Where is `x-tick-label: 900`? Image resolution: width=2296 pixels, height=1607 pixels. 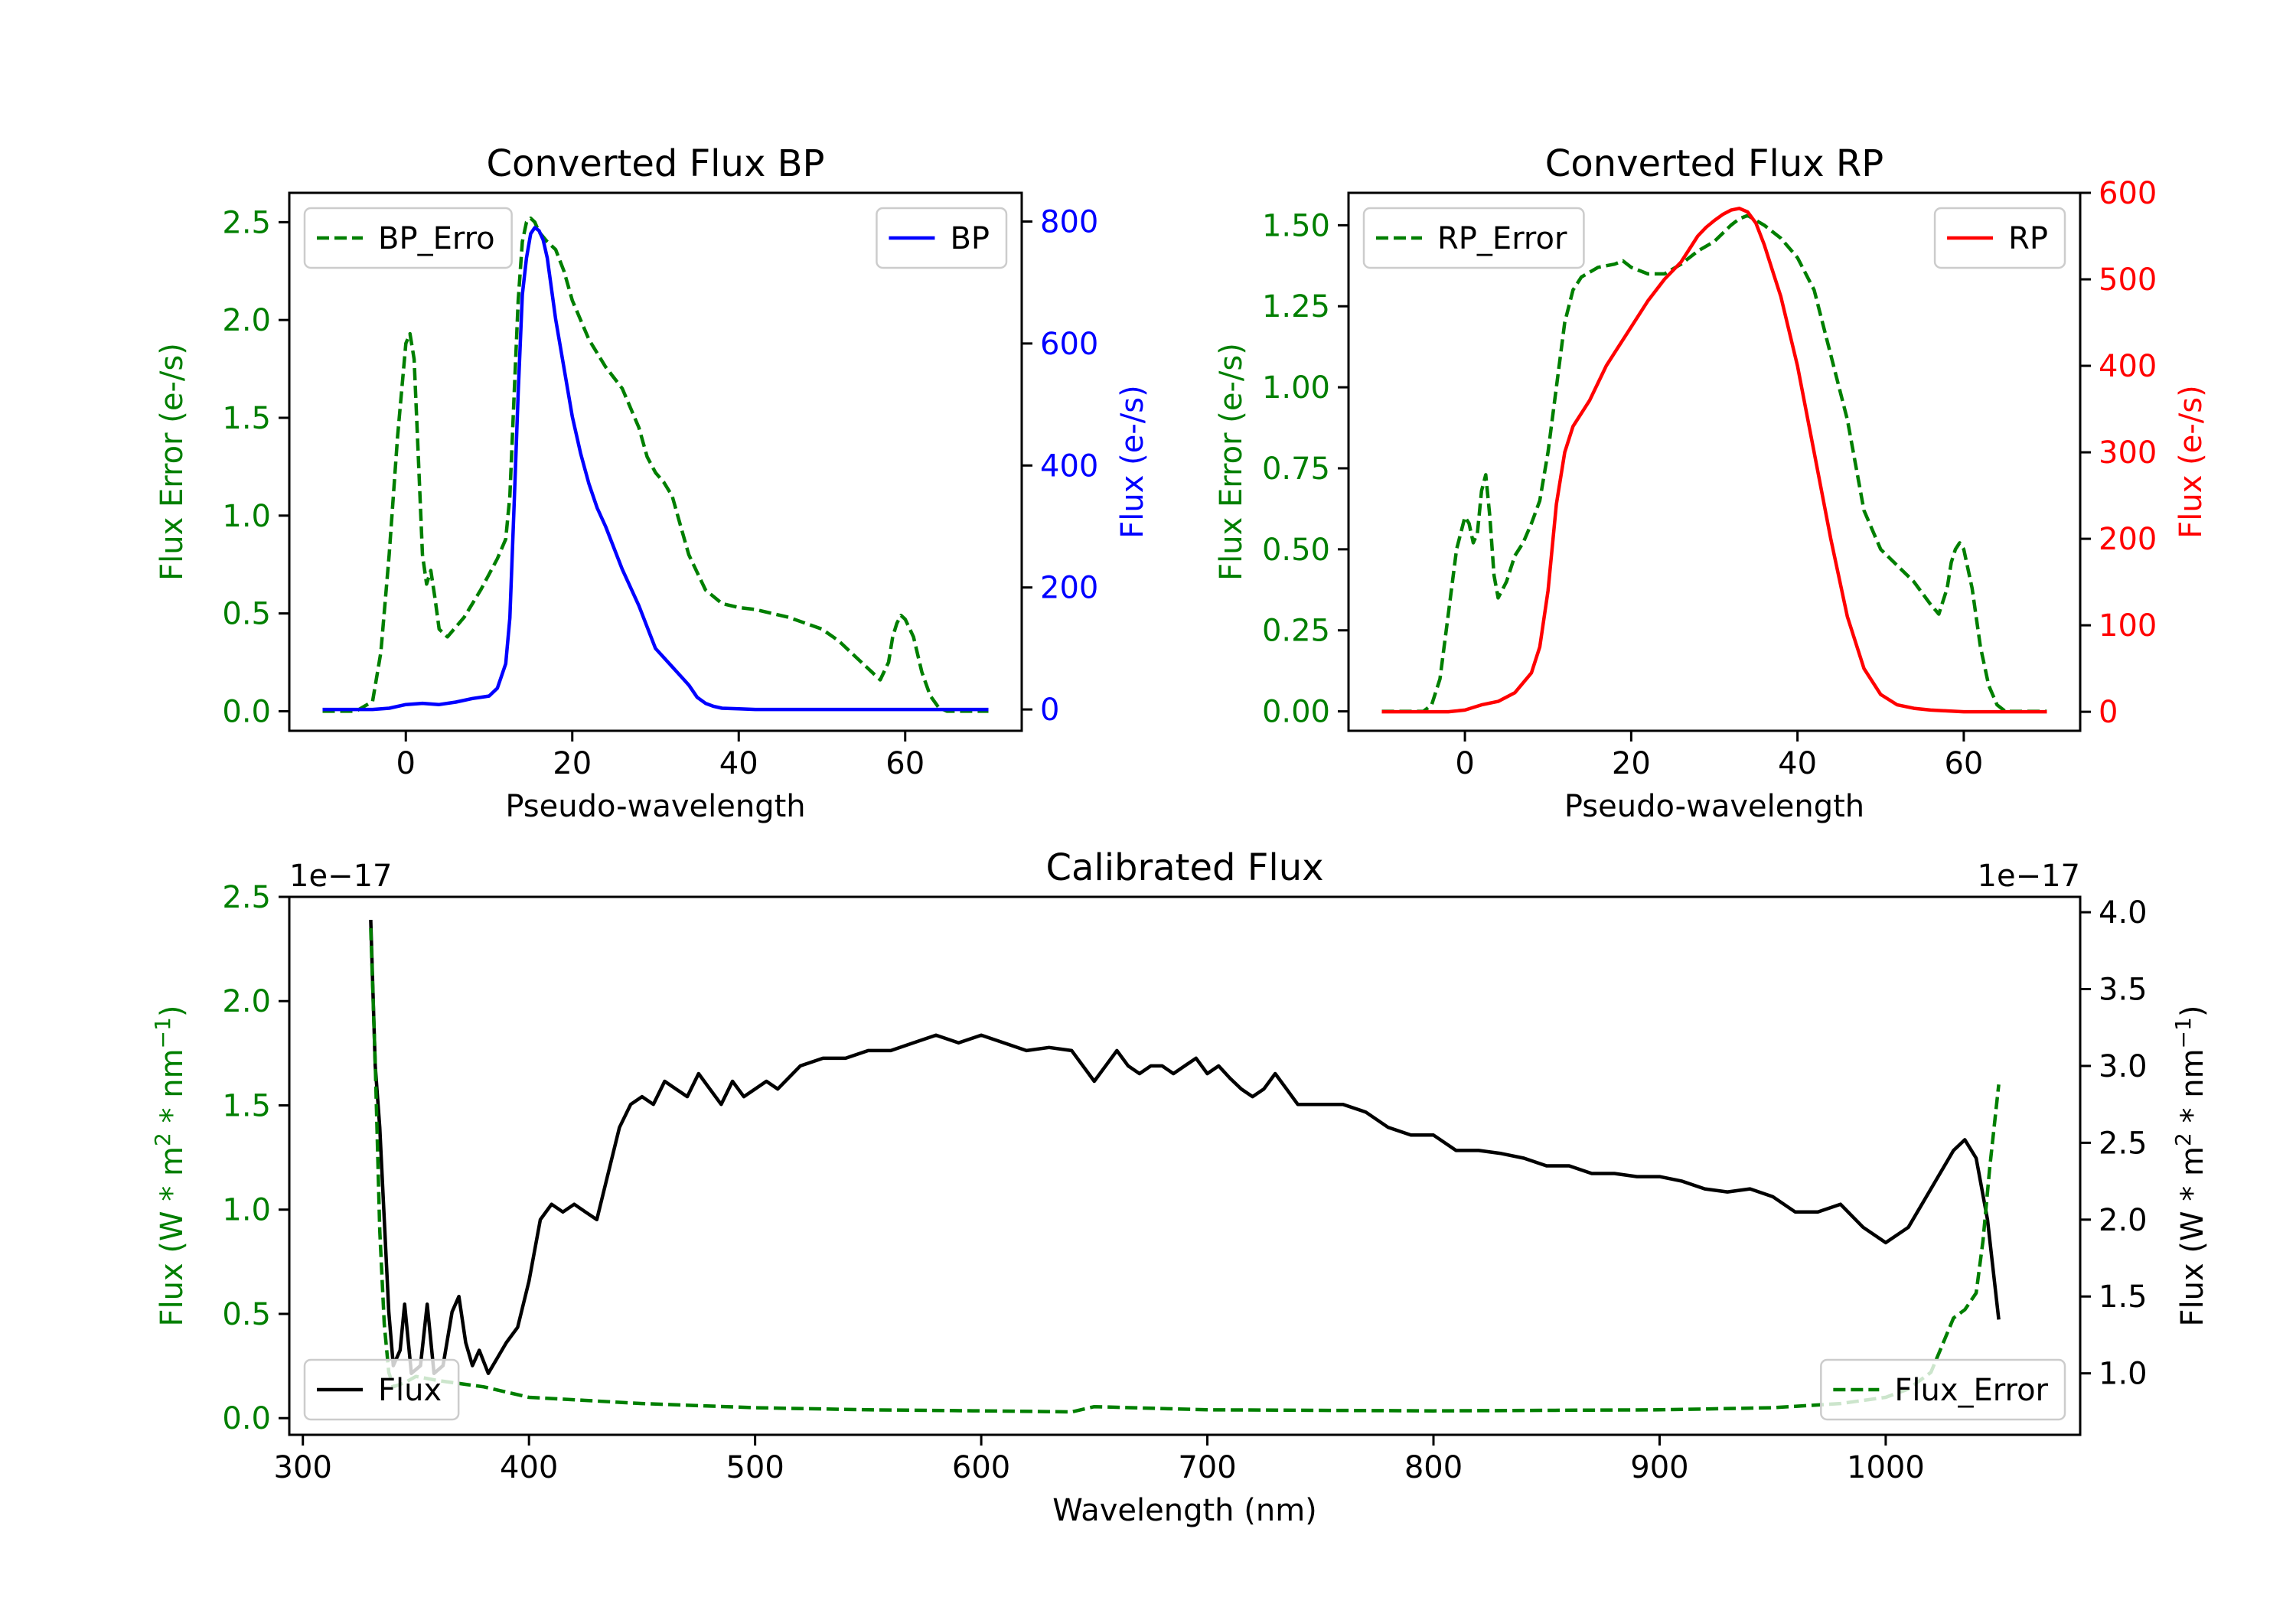 x-tick-label: 900 is located at coordinates (1659, 1467).